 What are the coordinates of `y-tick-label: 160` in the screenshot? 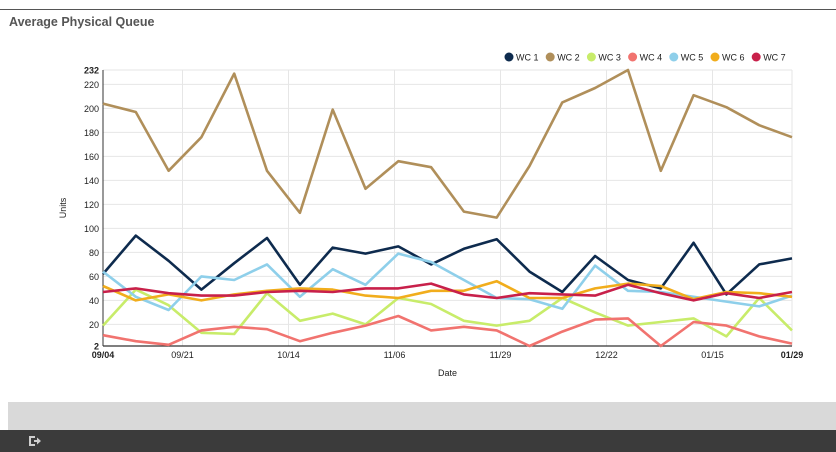 It's located at (91, 157).